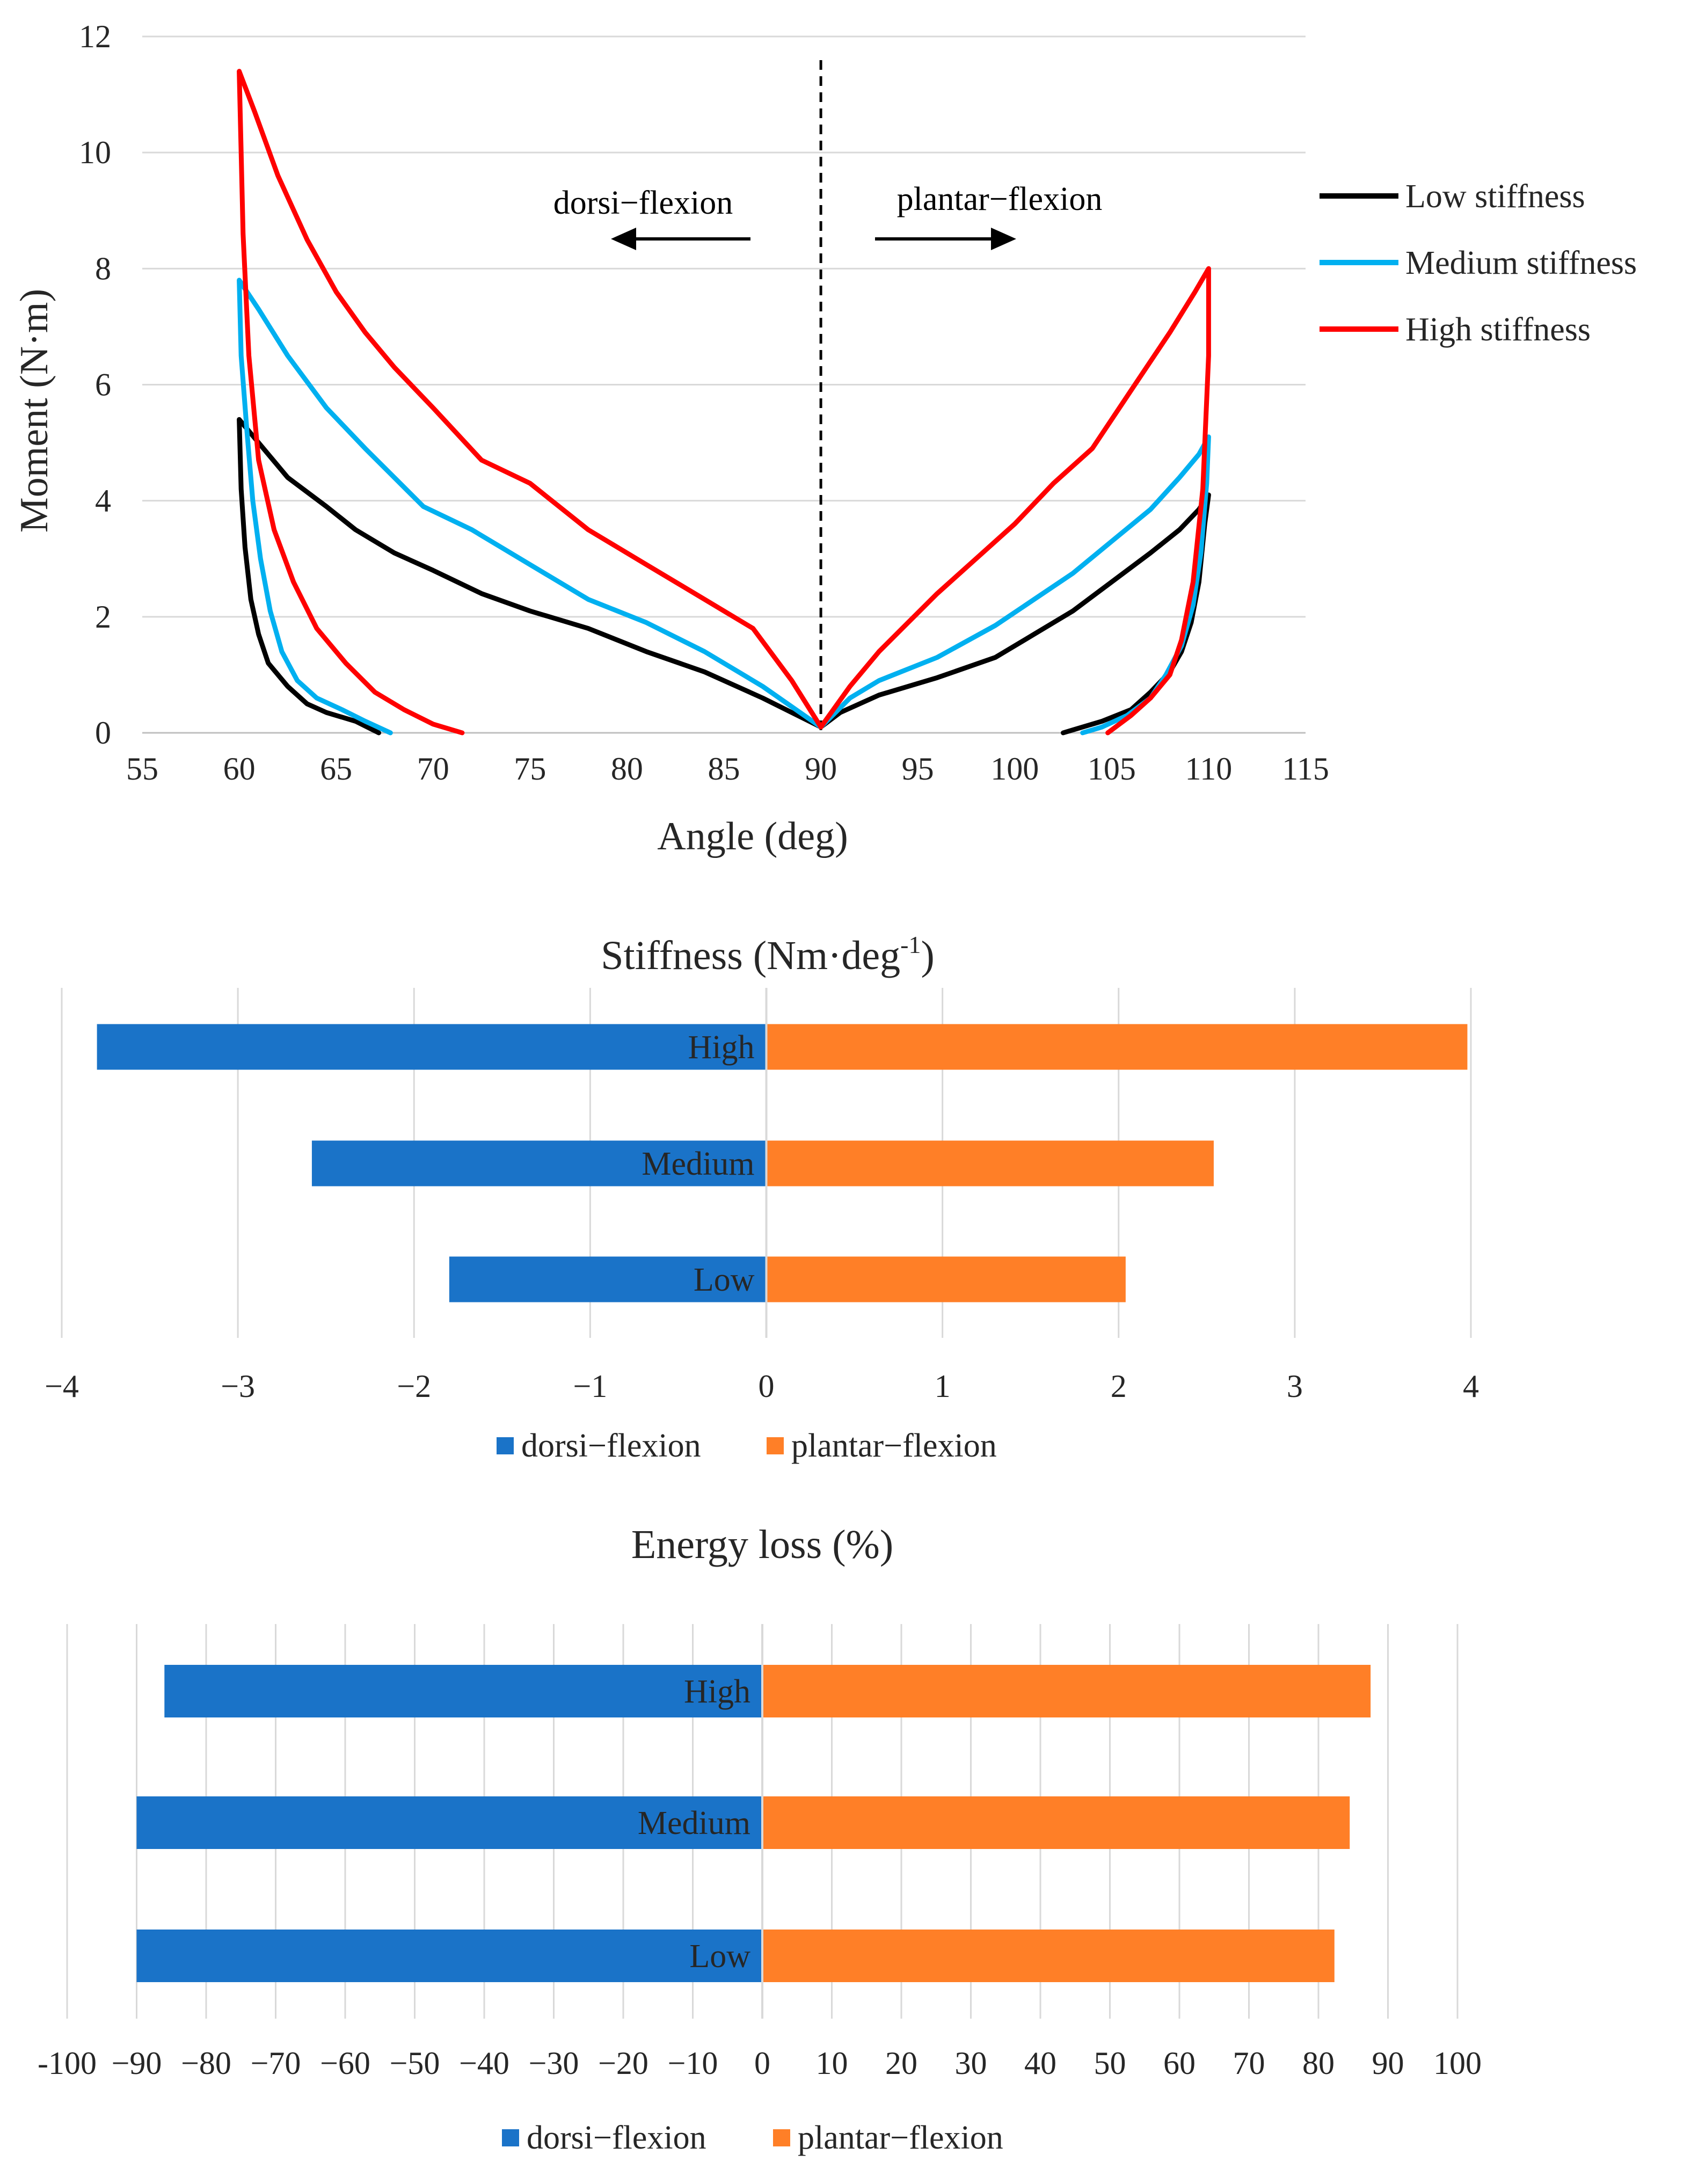 This screenshot has height=2184, width=1691. What do you see at coordinates (590, 1386) in the screenshot?
I see `x-tick-label: −1` at bounding box center [590, 1386].